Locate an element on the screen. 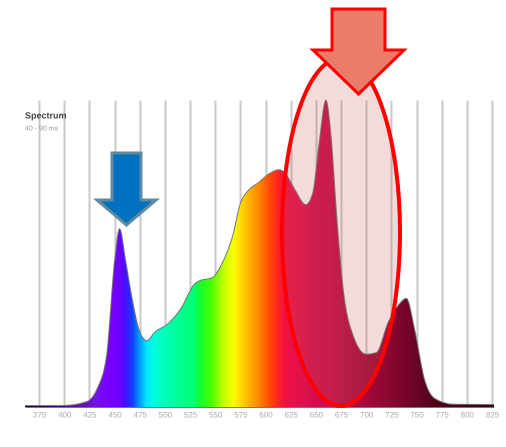 This screenshot has width=506, height=447. x-tick-label: 800 is located at coordinates (467, 415).